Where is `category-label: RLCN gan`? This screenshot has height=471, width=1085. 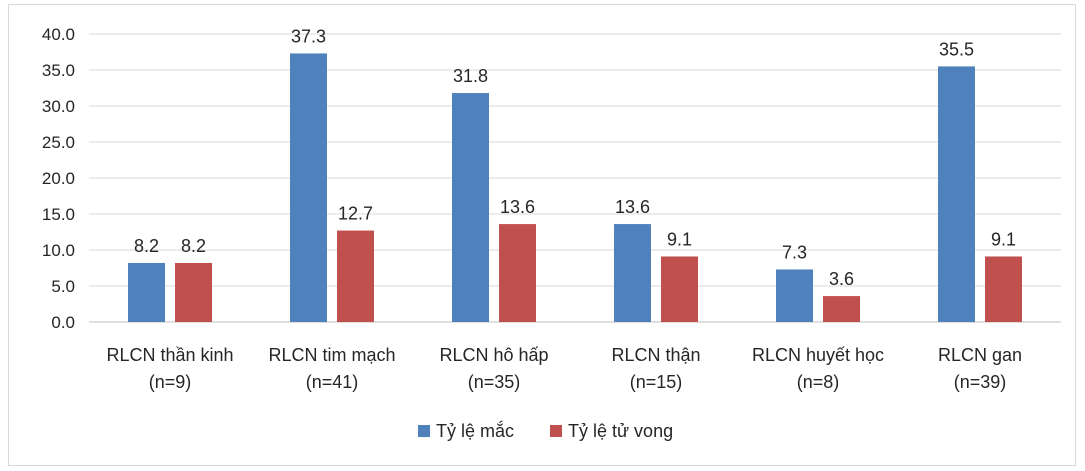 category-label: RLCN gan is located at coordinates (980, 355).